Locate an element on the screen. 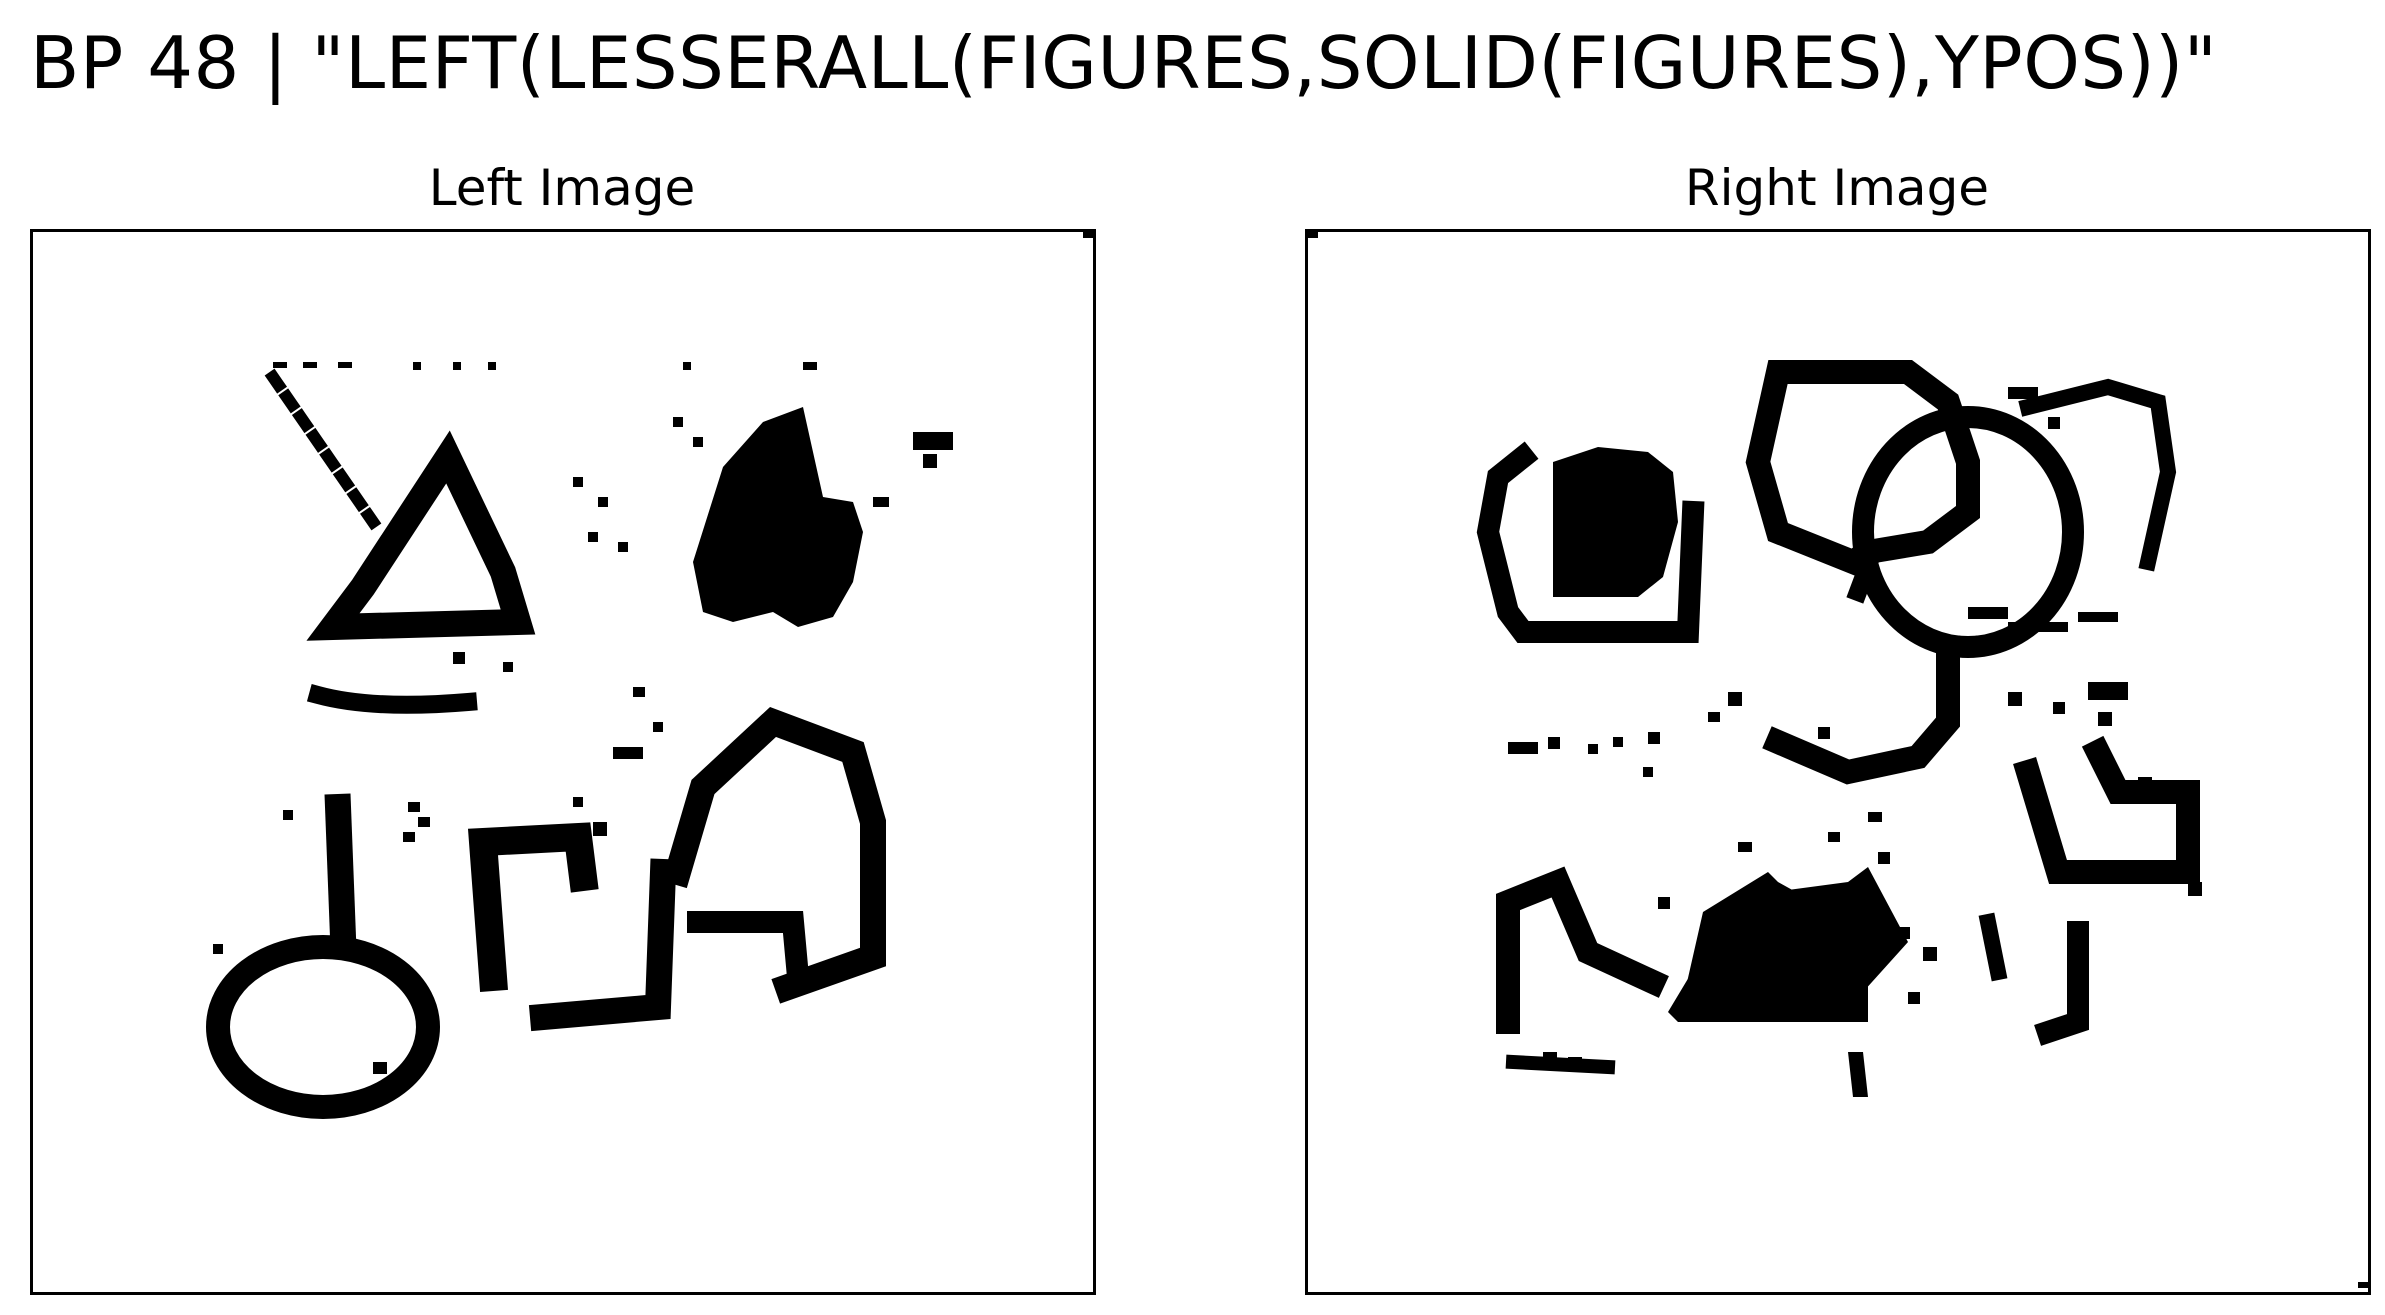 This screenshot has width=2385, height=1315. solid-triangle-body is located at coordinates (1773, 947).